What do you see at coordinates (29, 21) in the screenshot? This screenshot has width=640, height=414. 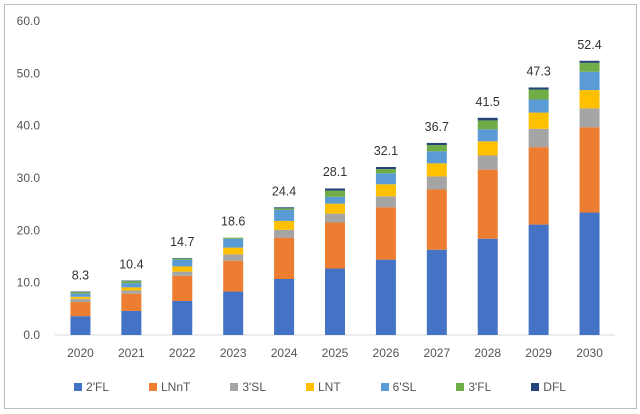 I see `y-tick-label: 60.0` at bounding box center [29, 21].